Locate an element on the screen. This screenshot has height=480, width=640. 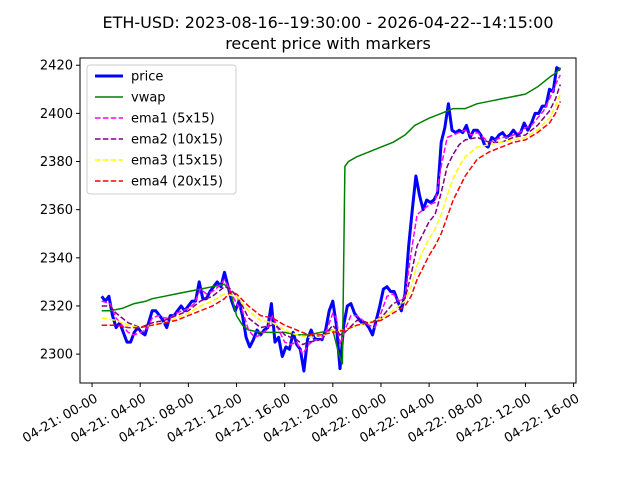
y-tick-label: 2340 is located at coordinates (56, 258).